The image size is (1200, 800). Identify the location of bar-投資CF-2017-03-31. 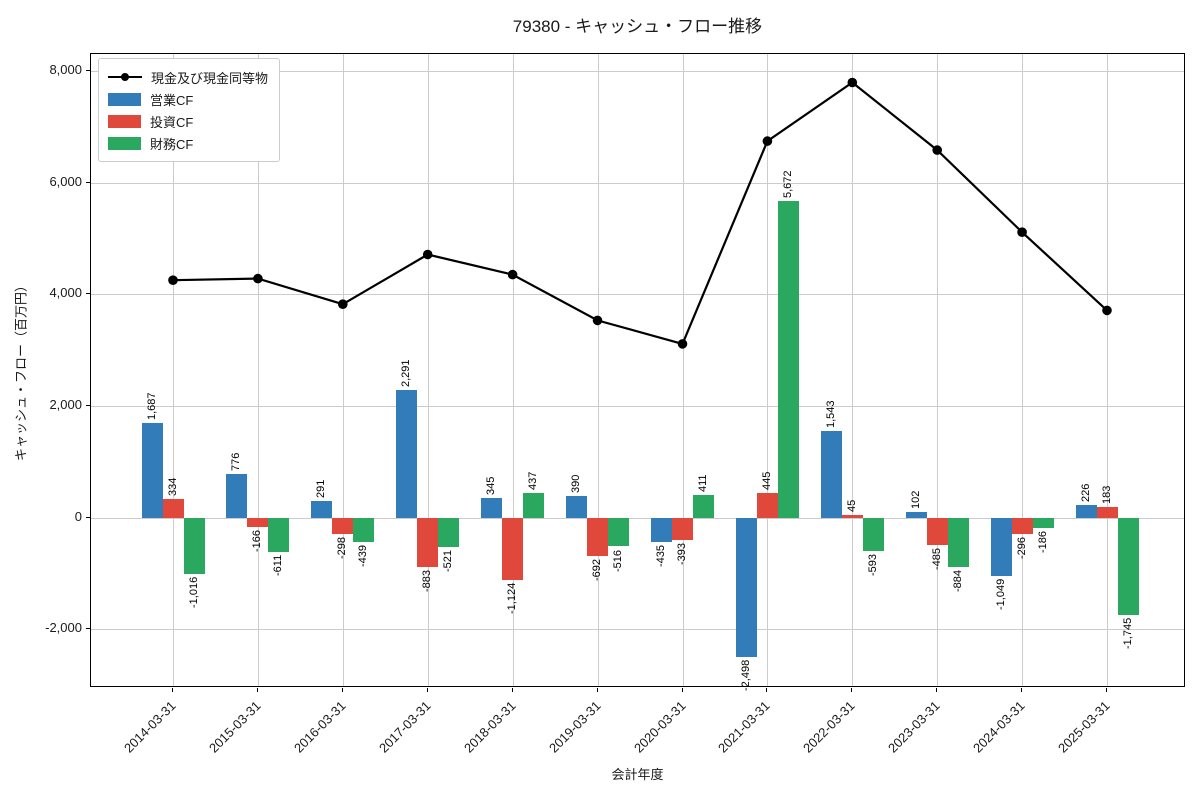
(428, 542).